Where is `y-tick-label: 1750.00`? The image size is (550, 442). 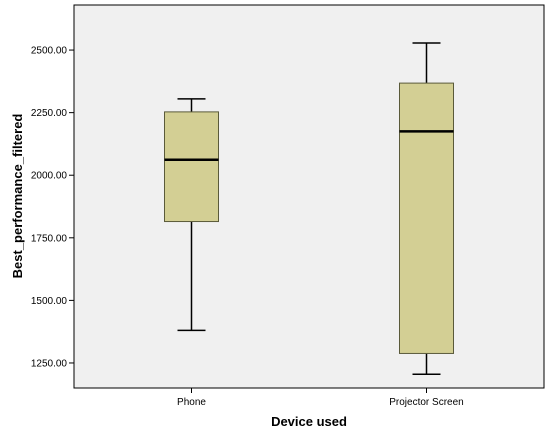
y-tick-label: 1750.00 is located at coordinates (49, 238).